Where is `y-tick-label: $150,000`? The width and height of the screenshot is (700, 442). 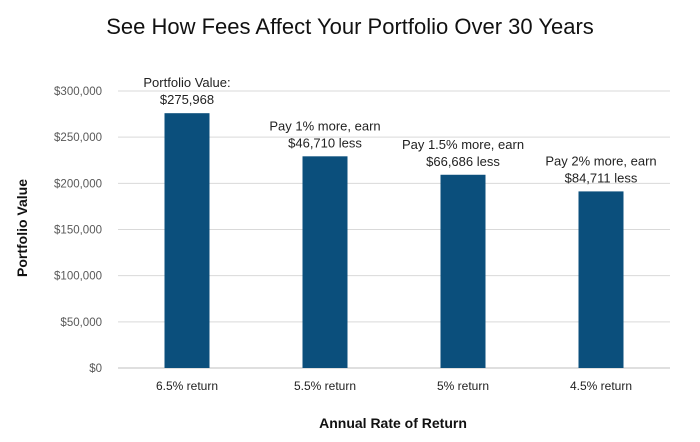
y-tick-label: $150,000 is located at coordinates (78, 231).